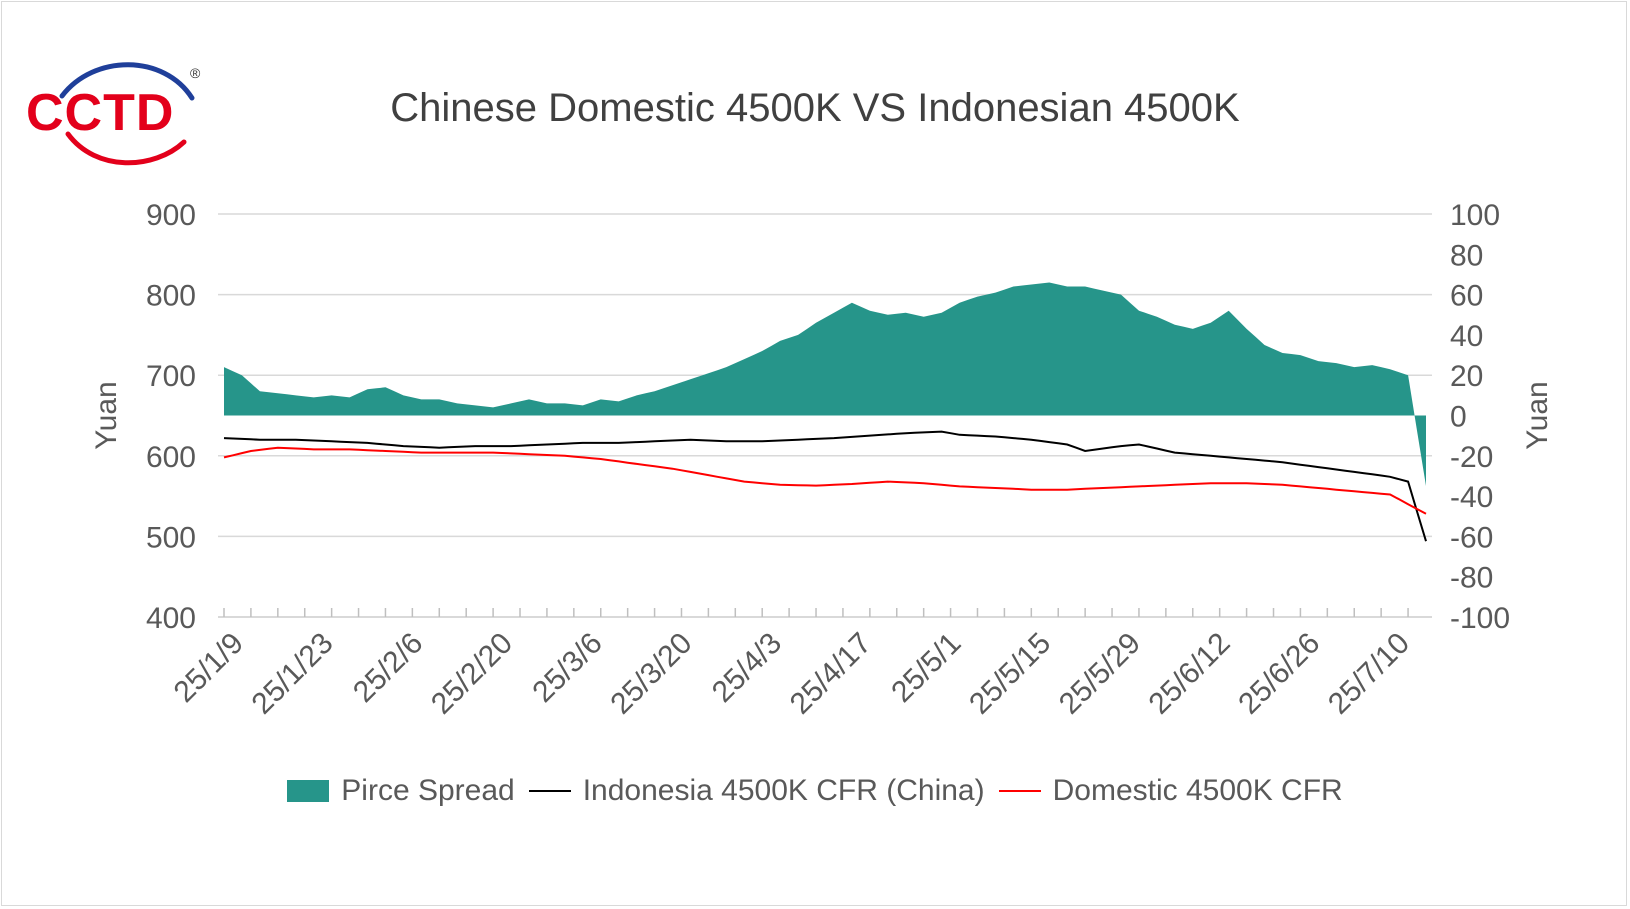  What do you see at coordinates (1466, 296) in the screenshot?
I see `y-right-tick-label: 60` at bounding box center [1466, 296].